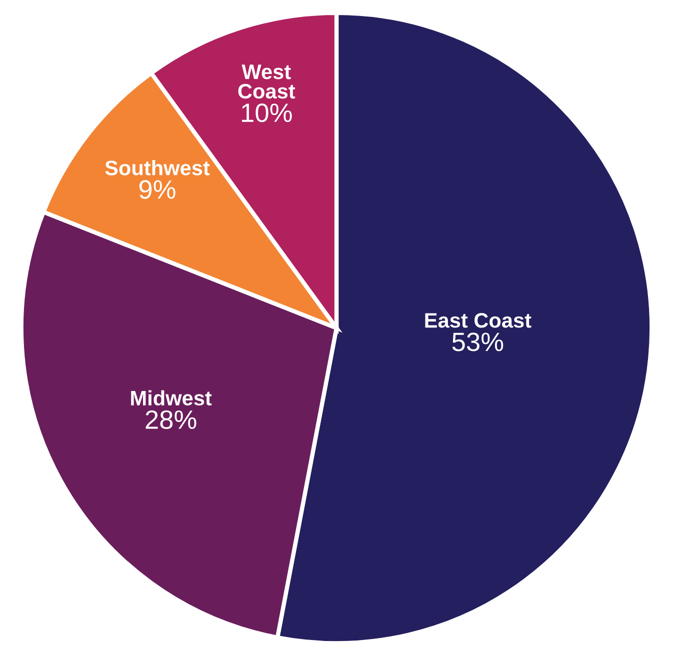  Describe the element at coordinates (157, 189) in the screenshot. I see `data-label: 9%` at that location.